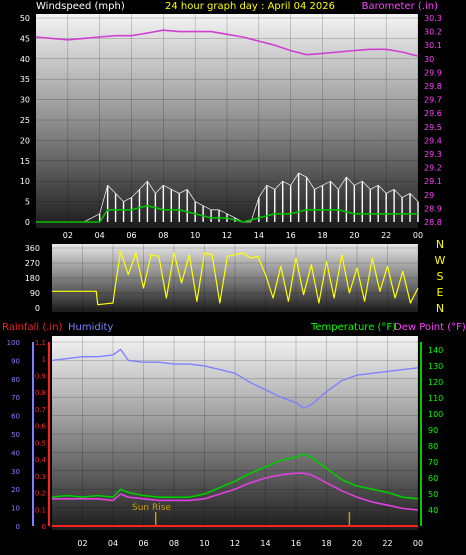 The image size is (466, 555). Describe the element at coordinates (433, 127) in the screenshot. I see `baro-tick-29.5: 29.5` at that location.